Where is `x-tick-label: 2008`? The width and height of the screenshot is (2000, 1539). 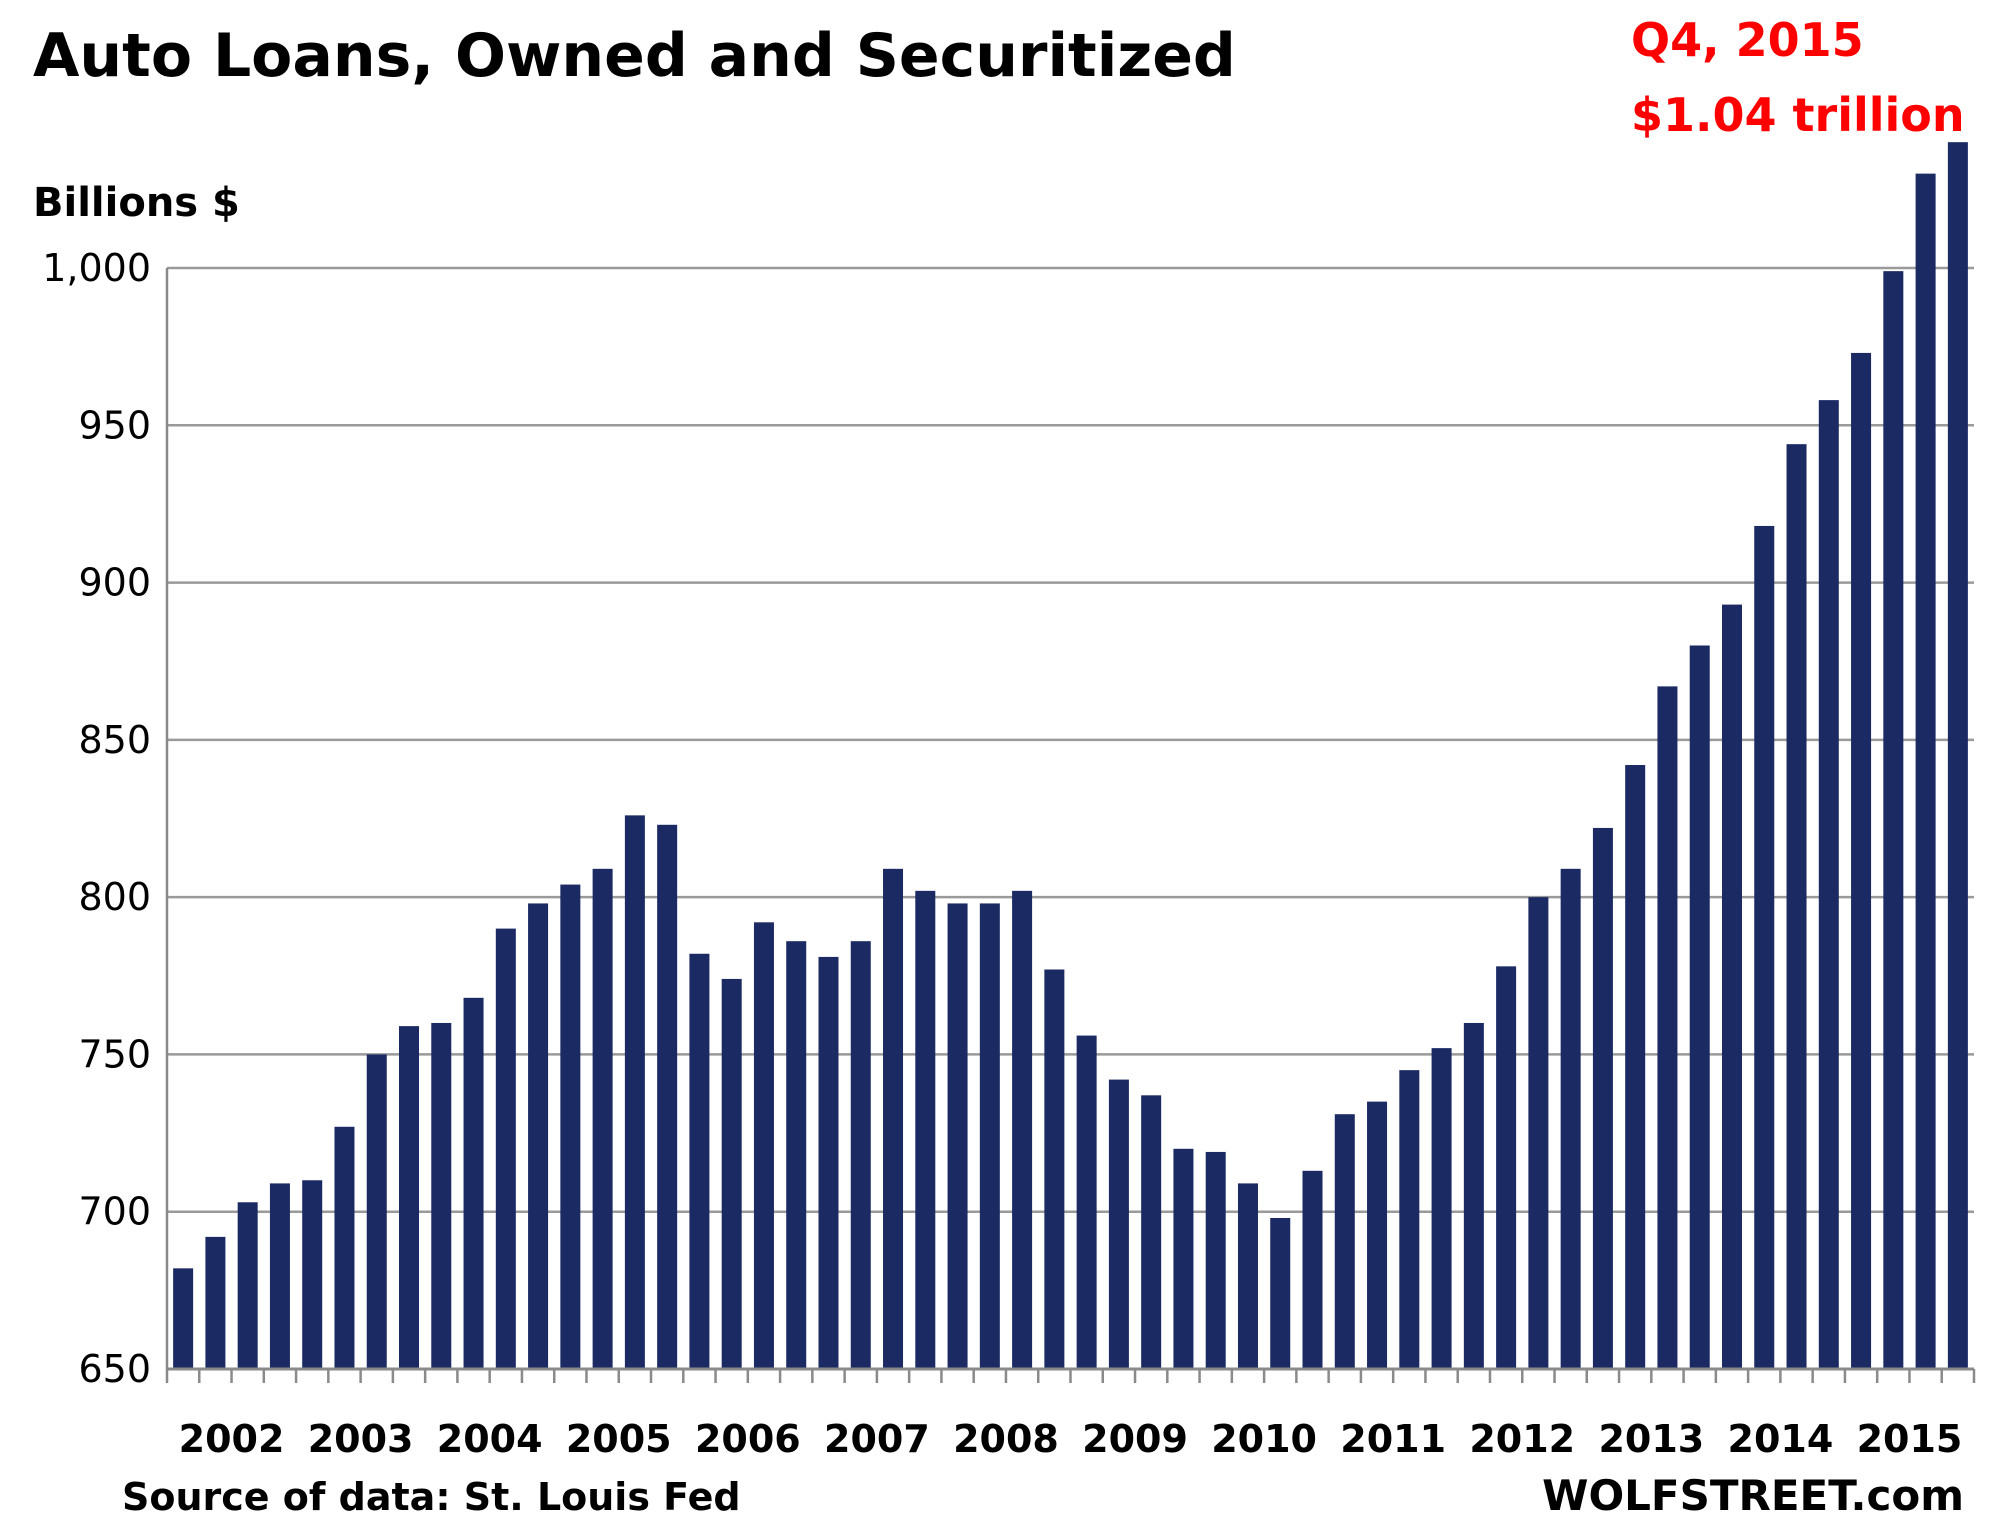
x-tick-label: 2008 is located at coordinates (1006, 1439).